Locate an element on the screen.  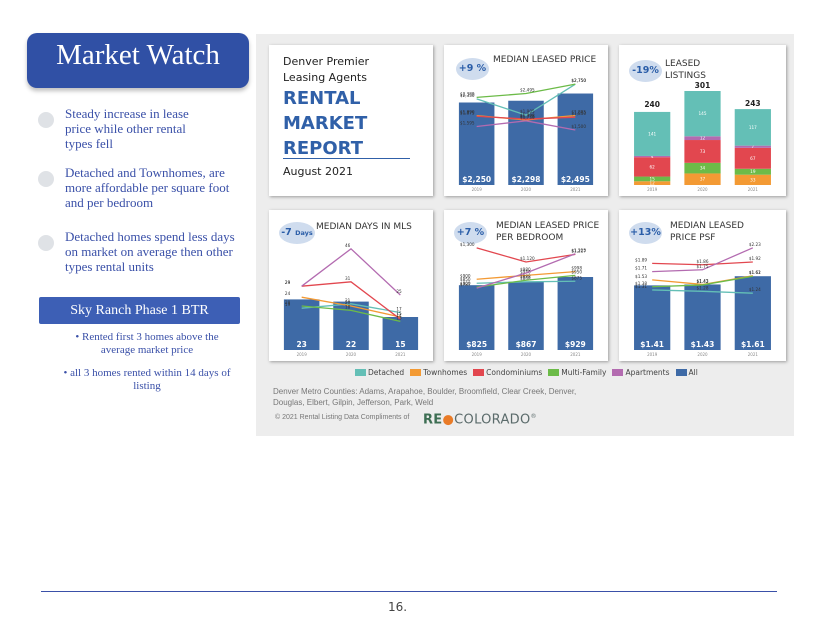
chart-title: MEDIAN DAYS IN MLS is located at coordinates (364, 227).